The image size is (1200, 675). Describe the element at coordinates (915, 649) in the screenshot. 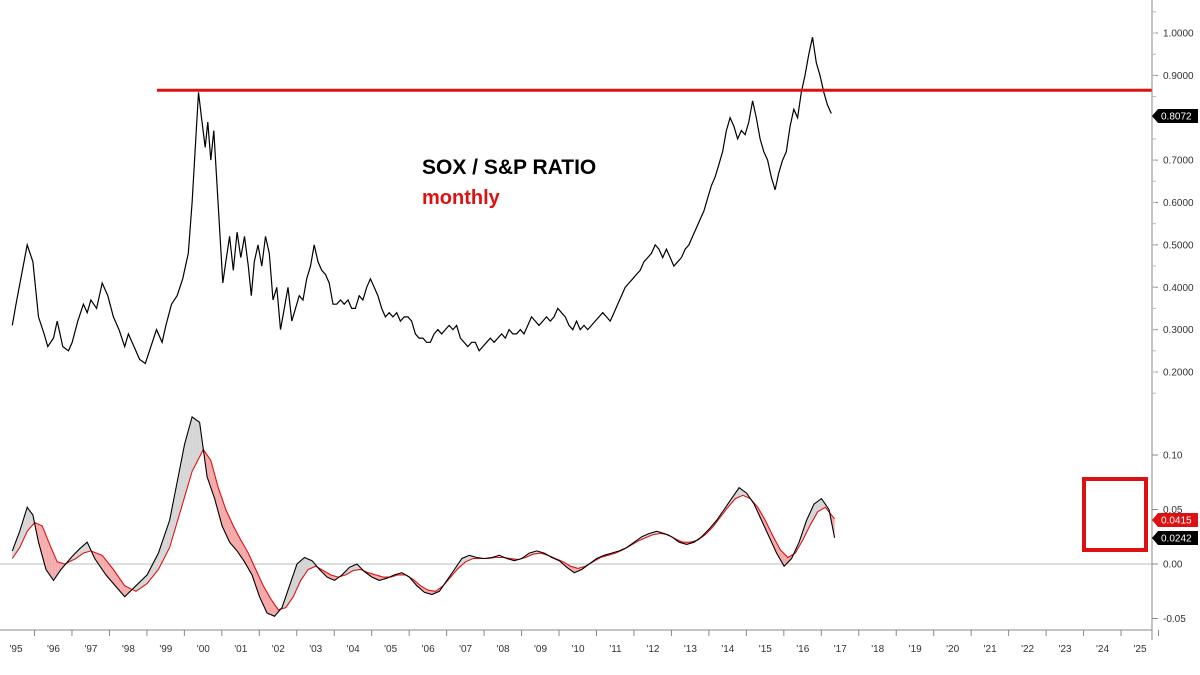

I see `x-tick-label: '19` at that location.